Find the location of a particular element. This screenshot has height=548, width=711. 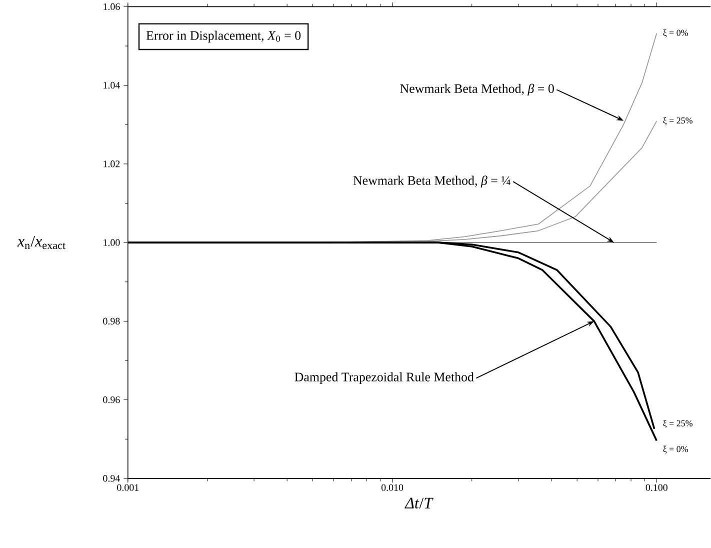

y-axis-title: x$_{n}$/x$_{exact}$ is located at coordinates (41, 242).